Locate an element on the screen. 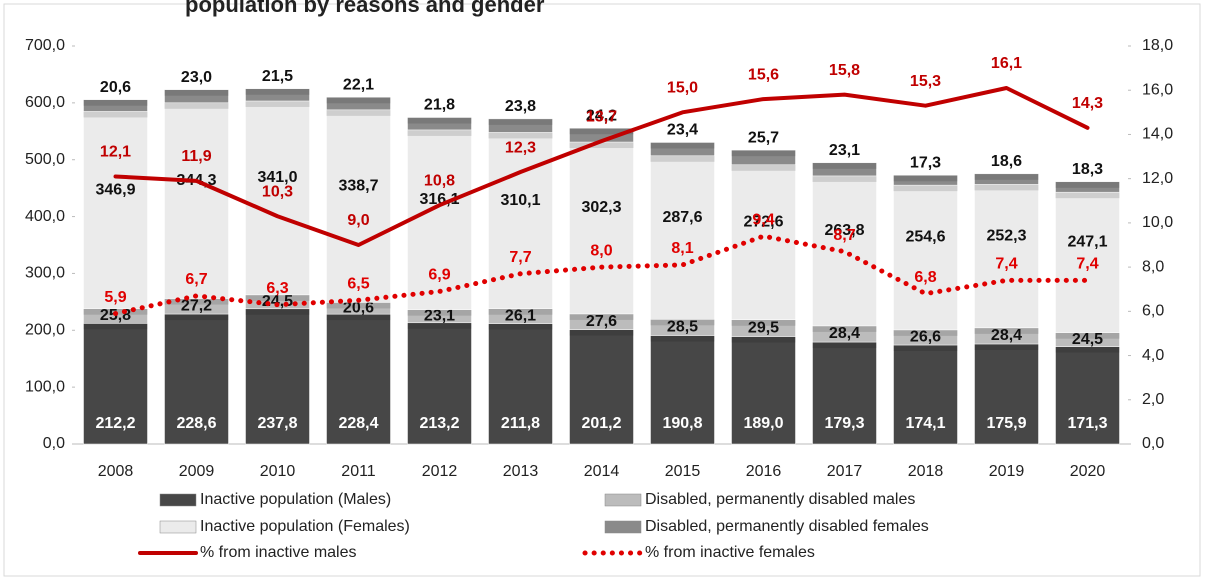  data-label: 23,8 is located at coordinates (520, 106).